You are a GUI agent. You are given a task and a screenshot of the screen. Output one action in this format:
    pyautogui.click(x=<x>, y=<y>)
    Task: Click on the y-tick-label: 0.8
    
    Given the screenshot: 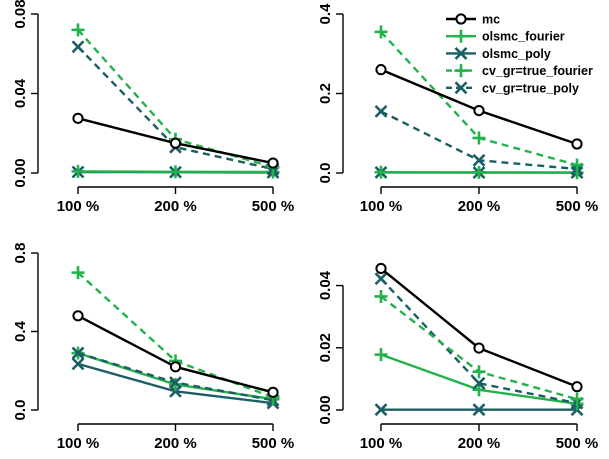 What is the action you would take?
    pyautogui.click(x=20, y=253)
    